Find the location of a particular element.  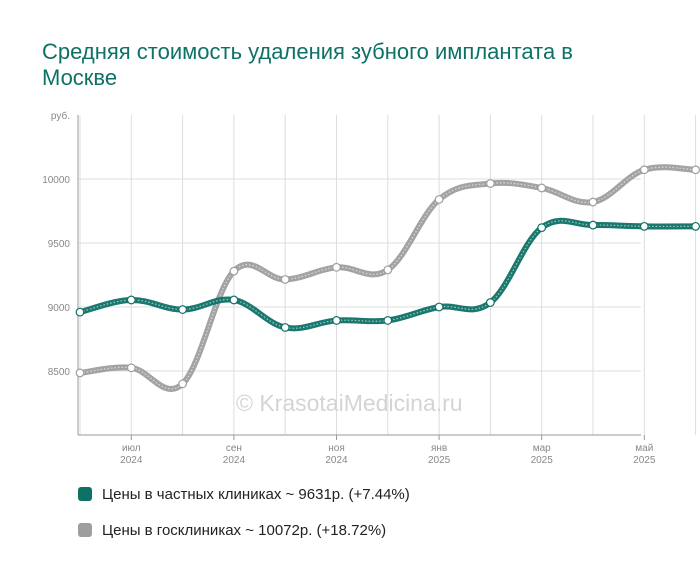

watermark: © KrasotaiMedicina.ru is located at coordinates (349, 403).